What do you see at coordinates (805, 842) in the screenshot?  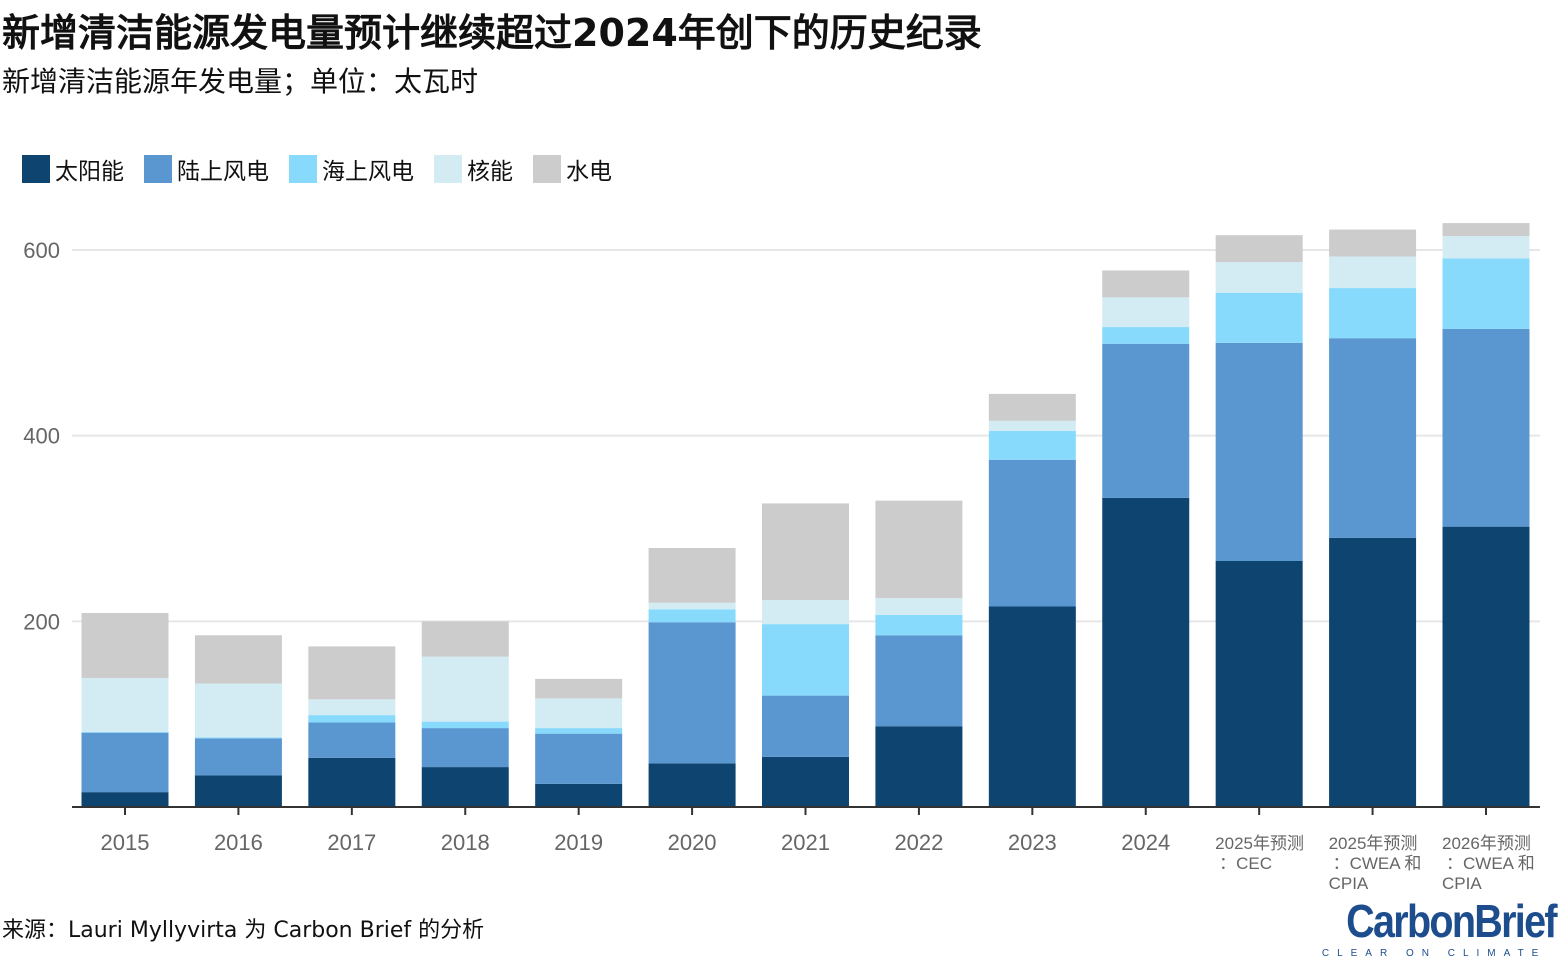 I see `x-tick-label: 2021` at bounding box center [805, 842].